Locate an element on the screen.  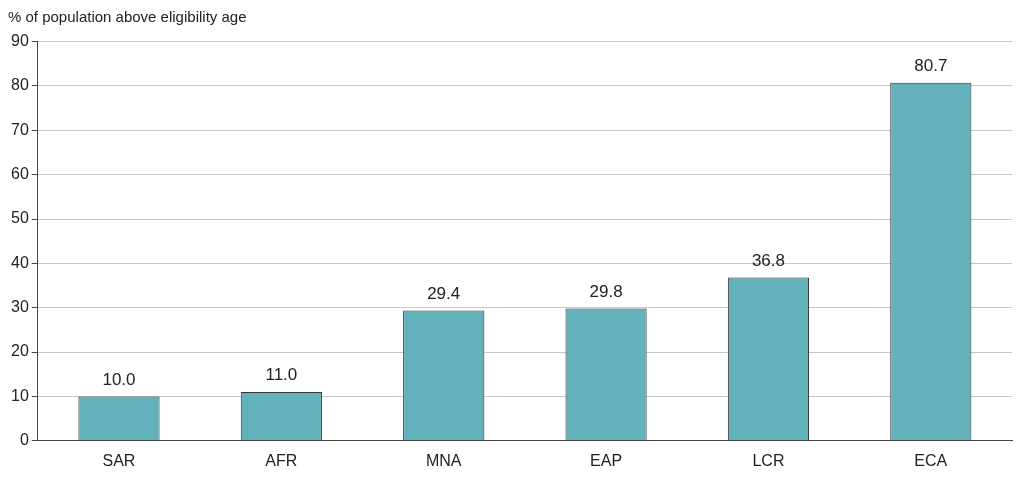
y-tick-label: 70 is located at coordinates (20, 129).